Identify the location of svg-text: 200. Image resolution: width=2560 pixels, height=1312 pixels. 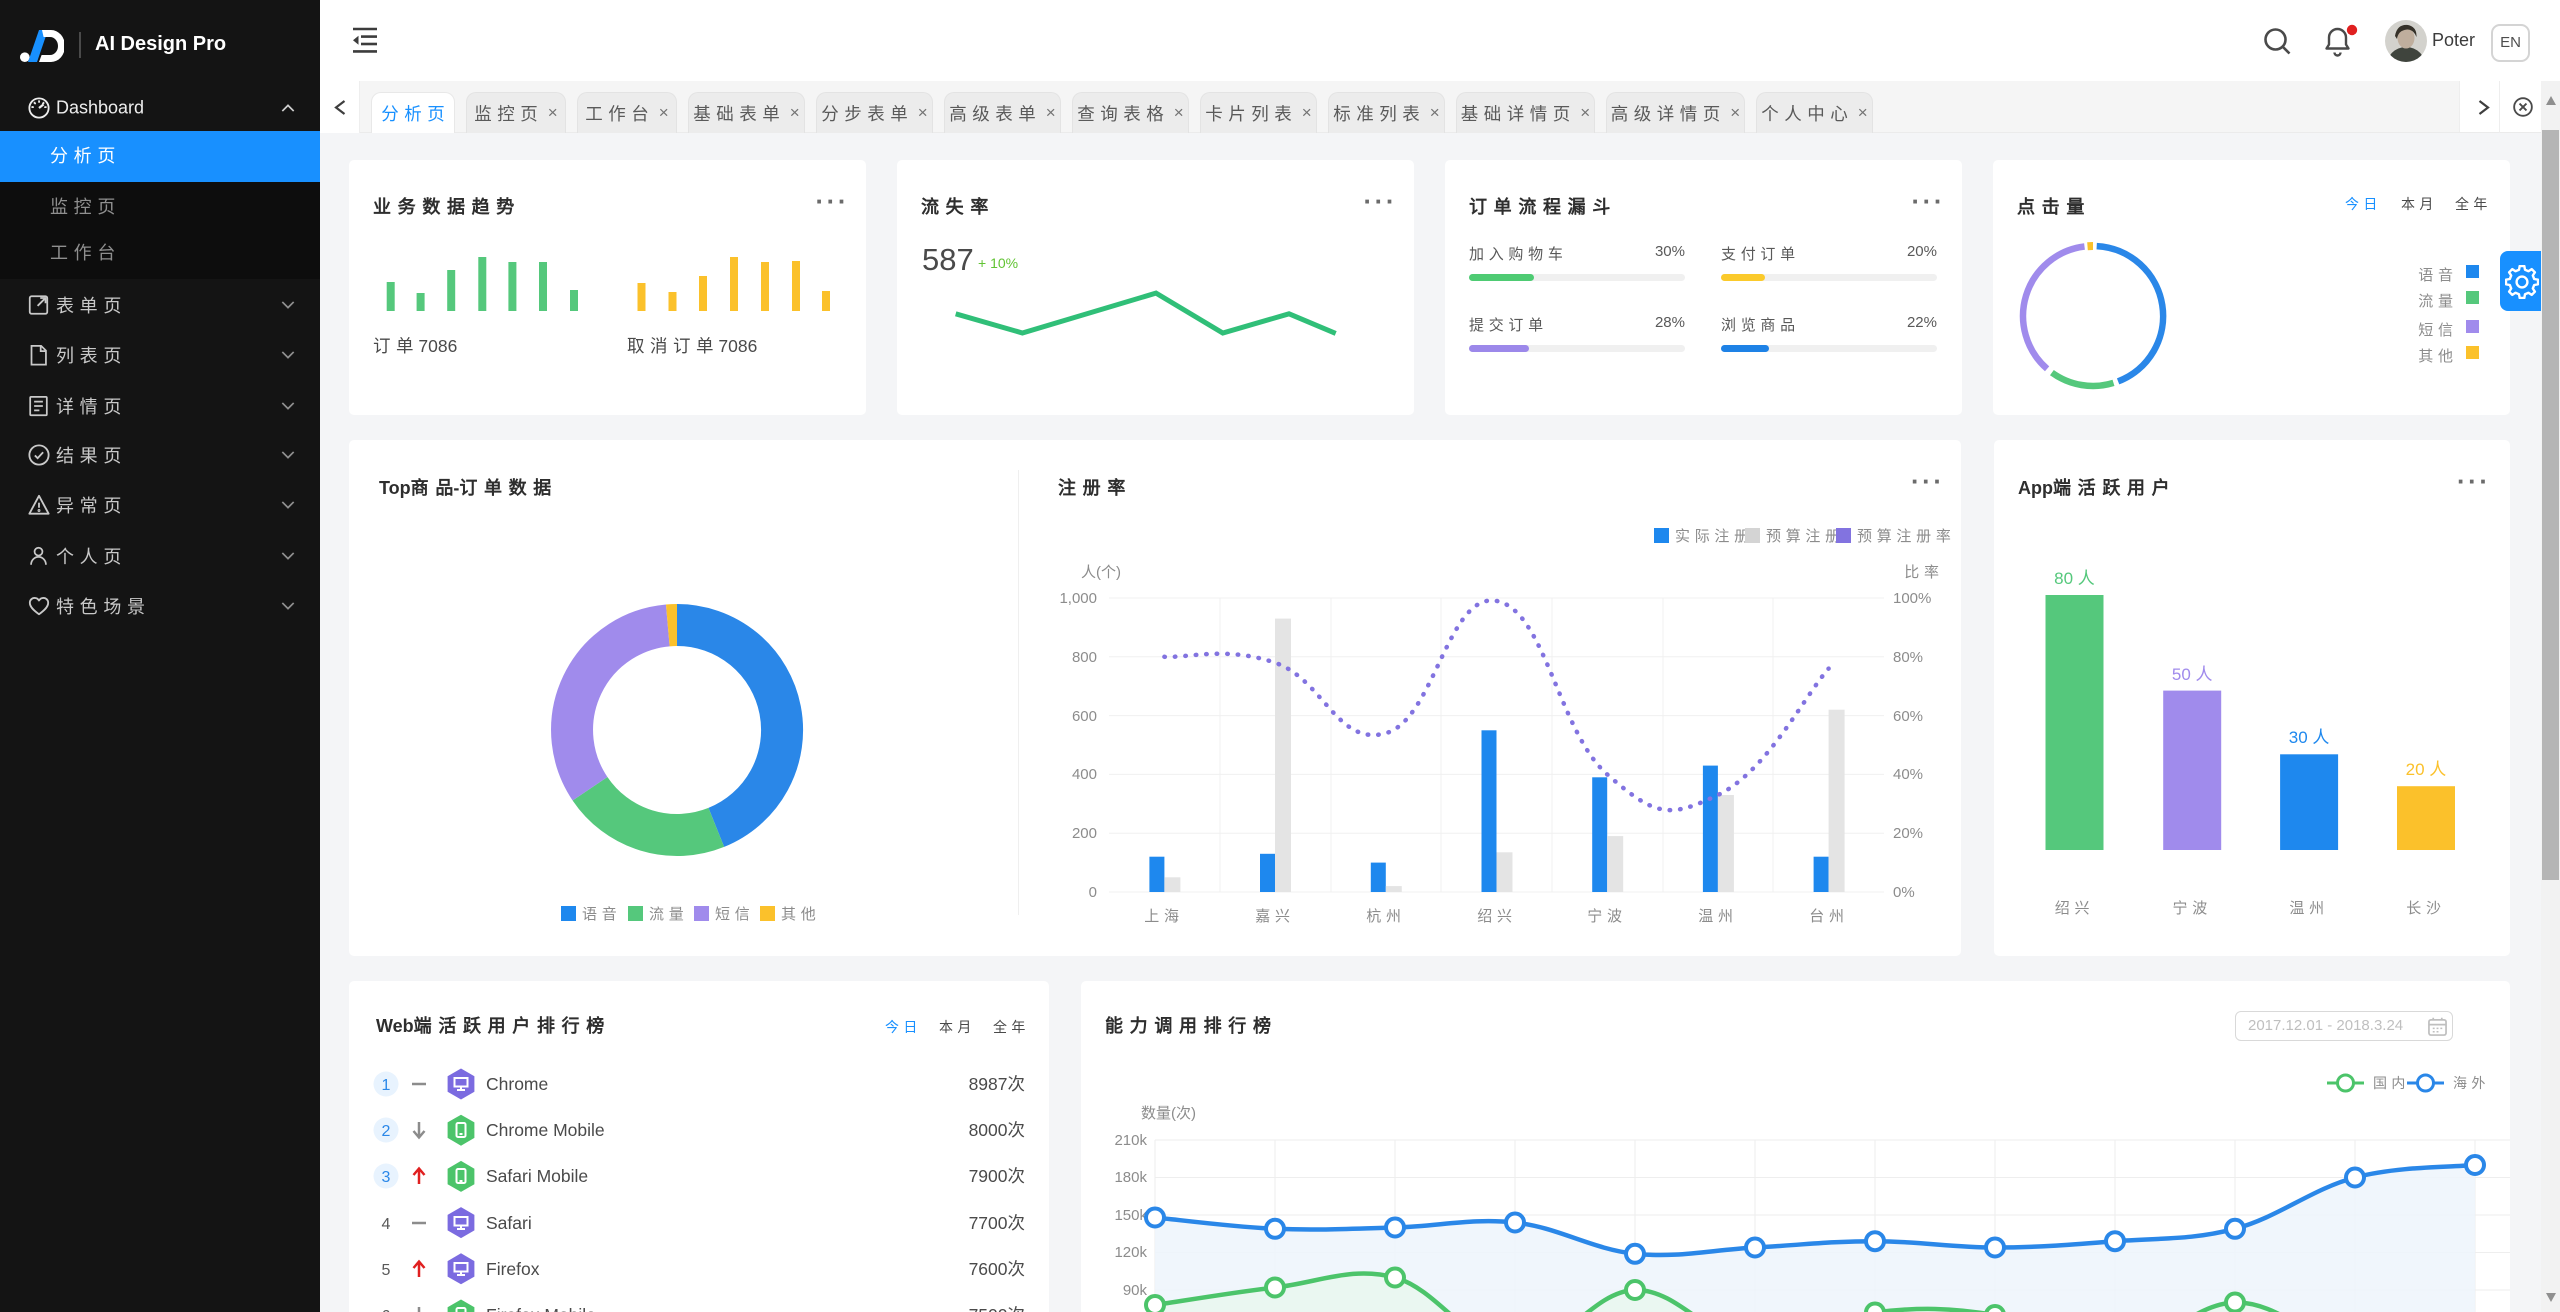
(1084, 833).